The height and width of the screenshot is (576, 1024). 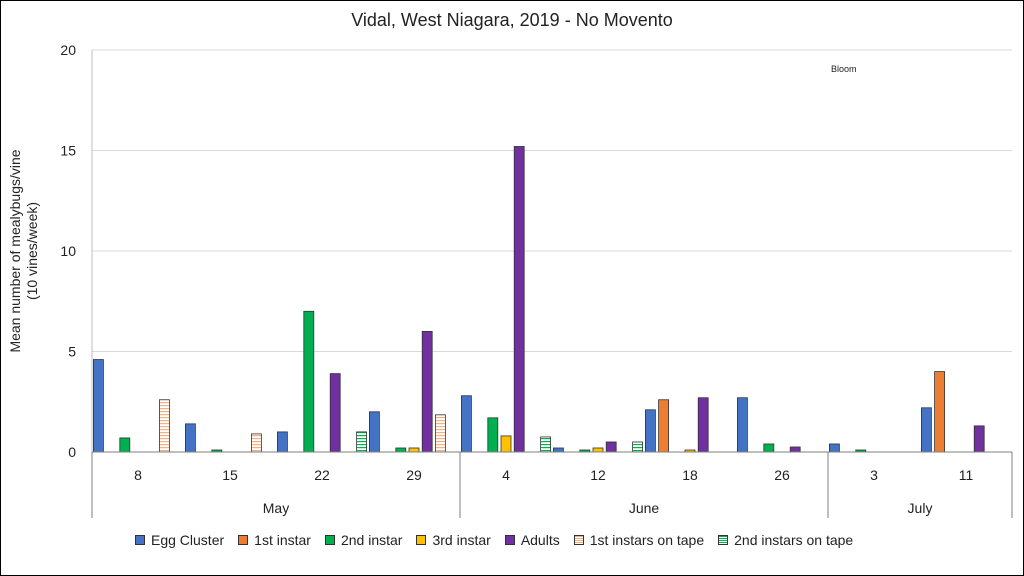 I want to click on legend-label: Adults, so click(x=540, y=540).